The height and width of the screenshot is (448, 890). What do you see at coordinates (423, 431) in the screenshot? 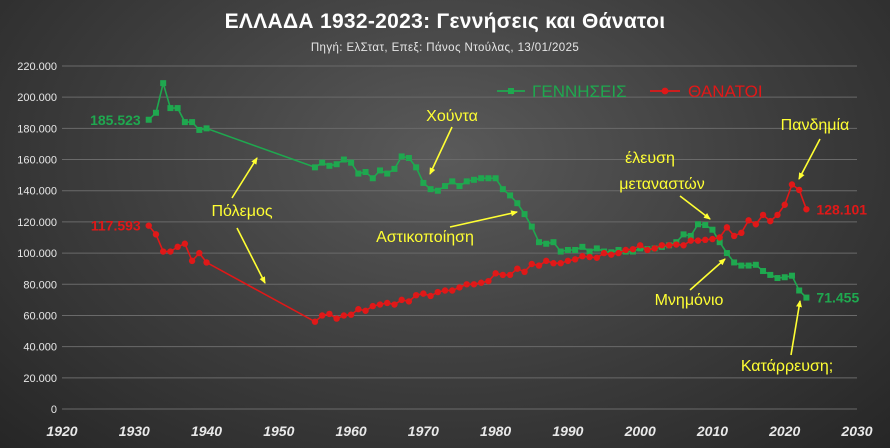
I see `x-tick-label: 1970` at bounding box center [423, 431].